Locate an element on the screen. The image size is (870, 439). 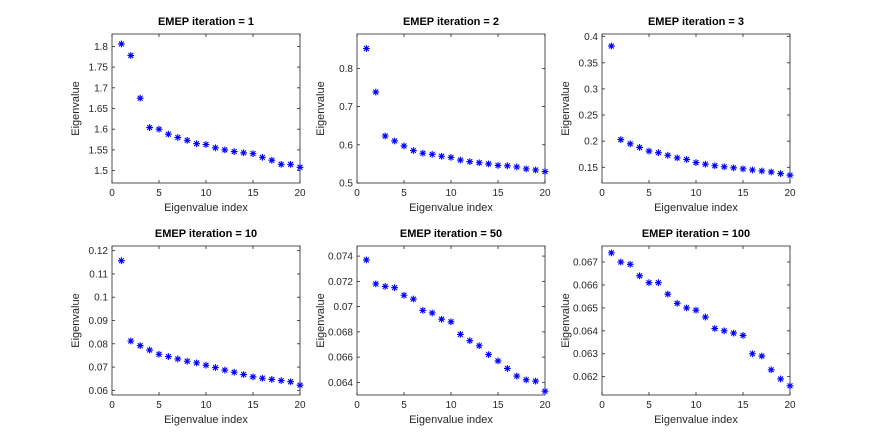
y-tick-label: 0.35 is located at coordinates (589, 63).